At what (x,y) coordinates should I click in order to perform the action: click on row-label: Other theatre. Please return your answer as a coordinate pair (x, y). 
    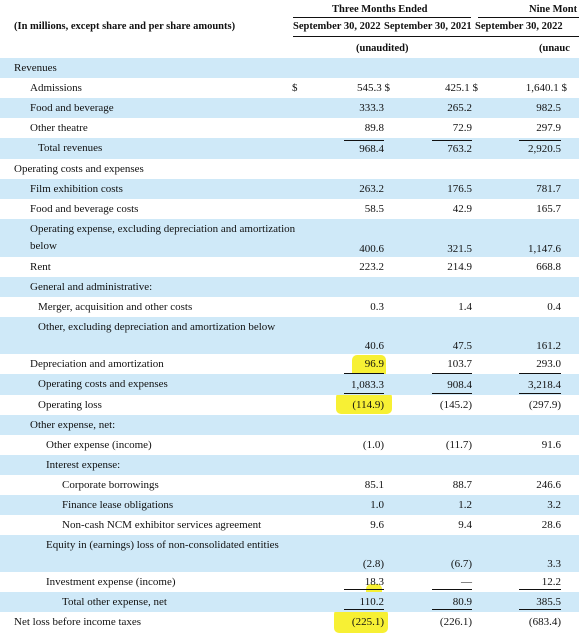
    Looking at the image, I should click on (59, 127).